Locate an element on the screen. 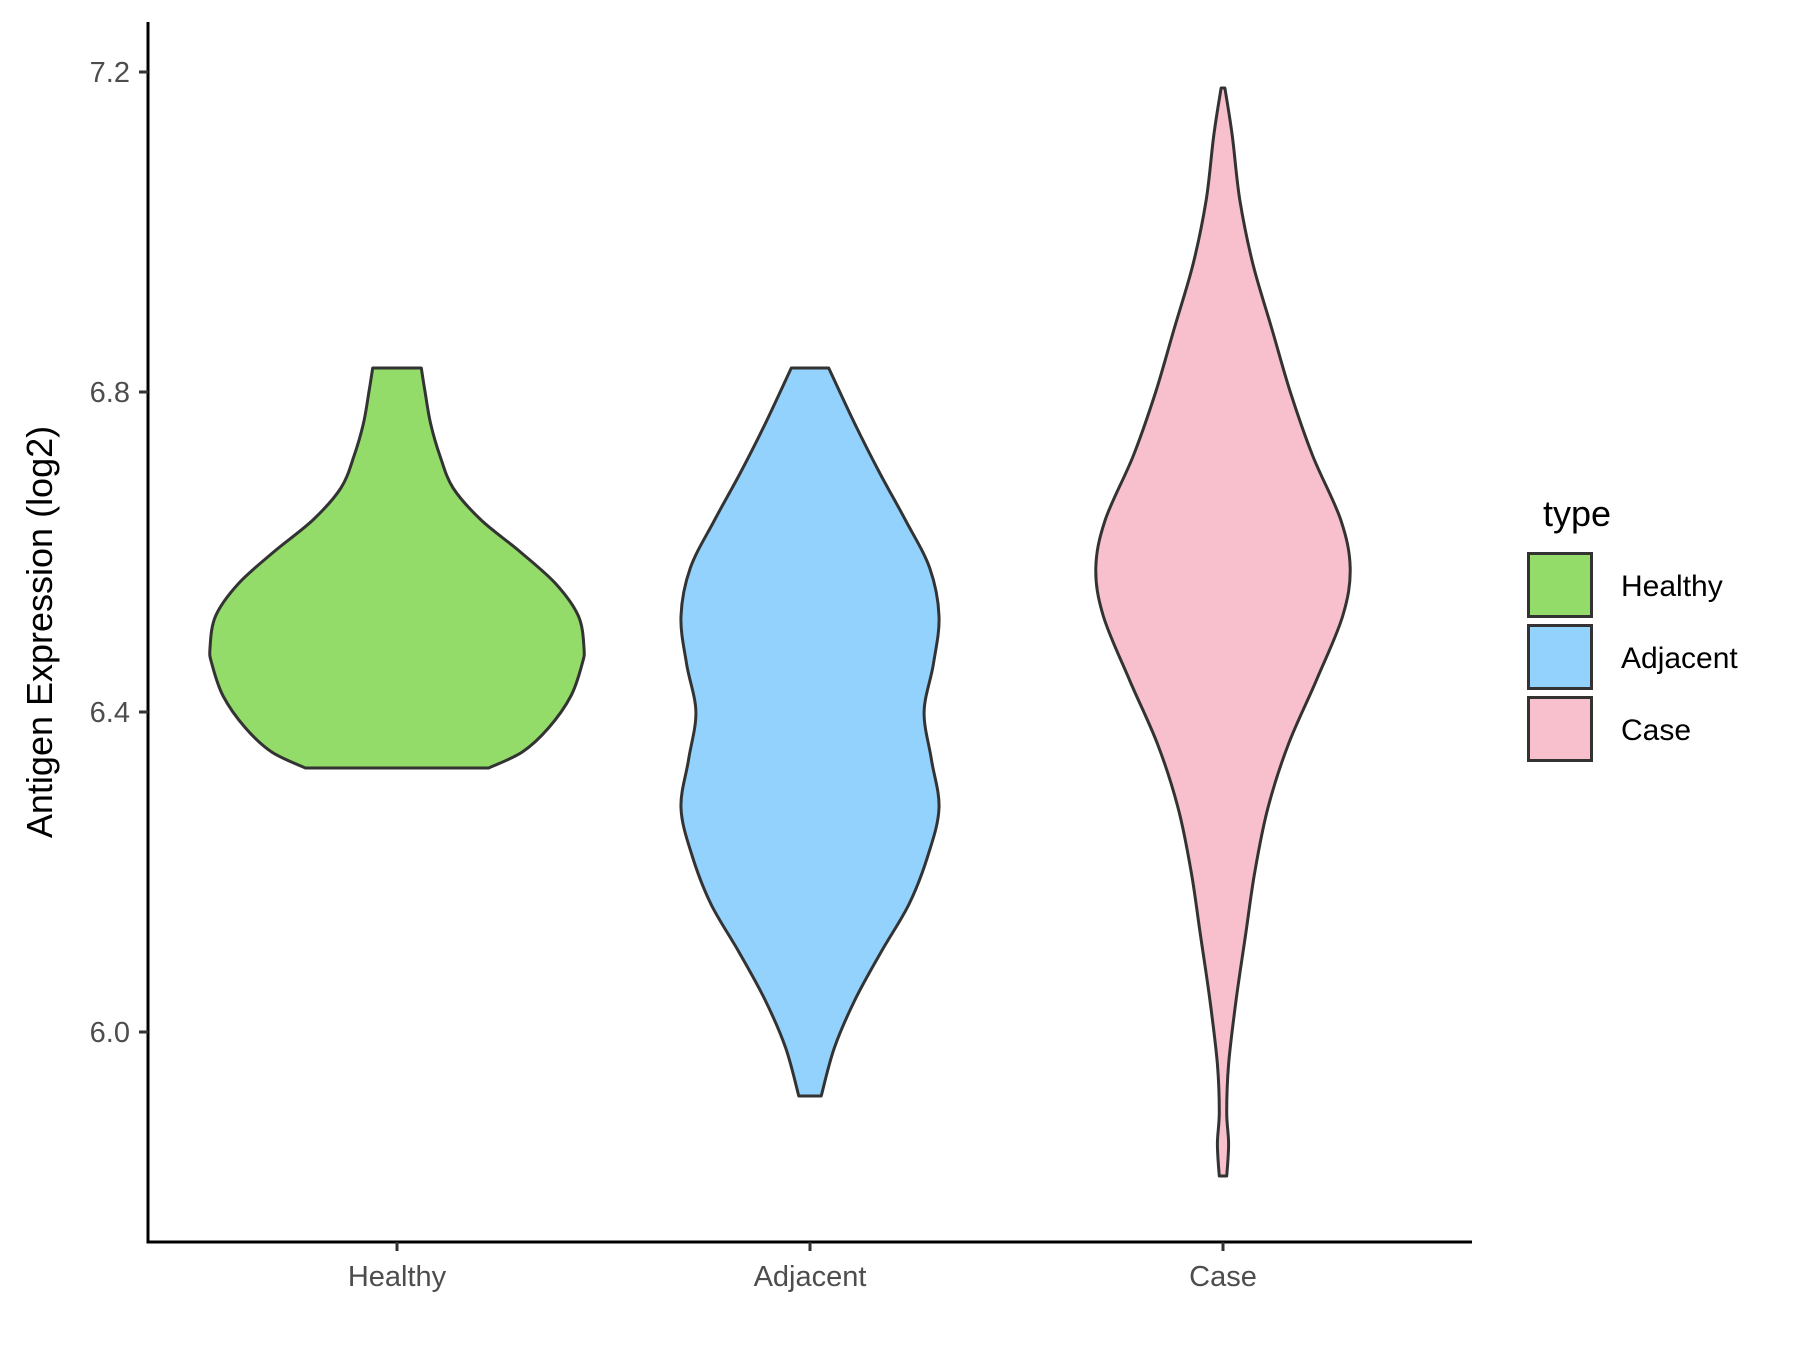 The height and width of the screenshot is (1350, 1800). y-tick-label: 6.8 is located at coordinates (110, 393).